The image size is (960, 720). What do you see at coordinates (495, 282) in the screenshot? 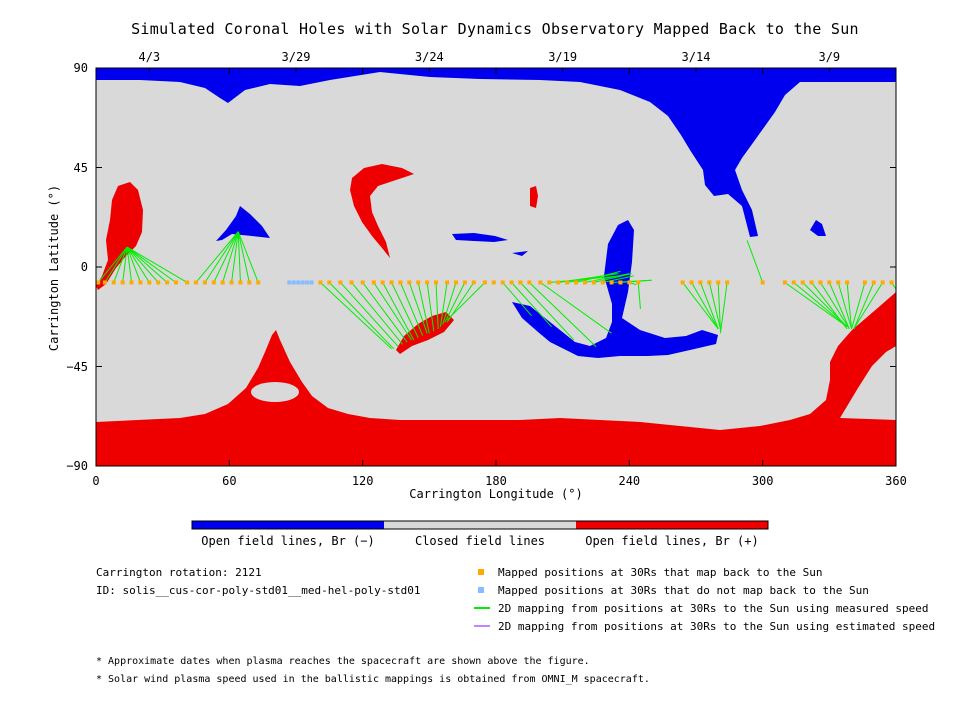
I see `sample-points` at bounding box center [495, 282].